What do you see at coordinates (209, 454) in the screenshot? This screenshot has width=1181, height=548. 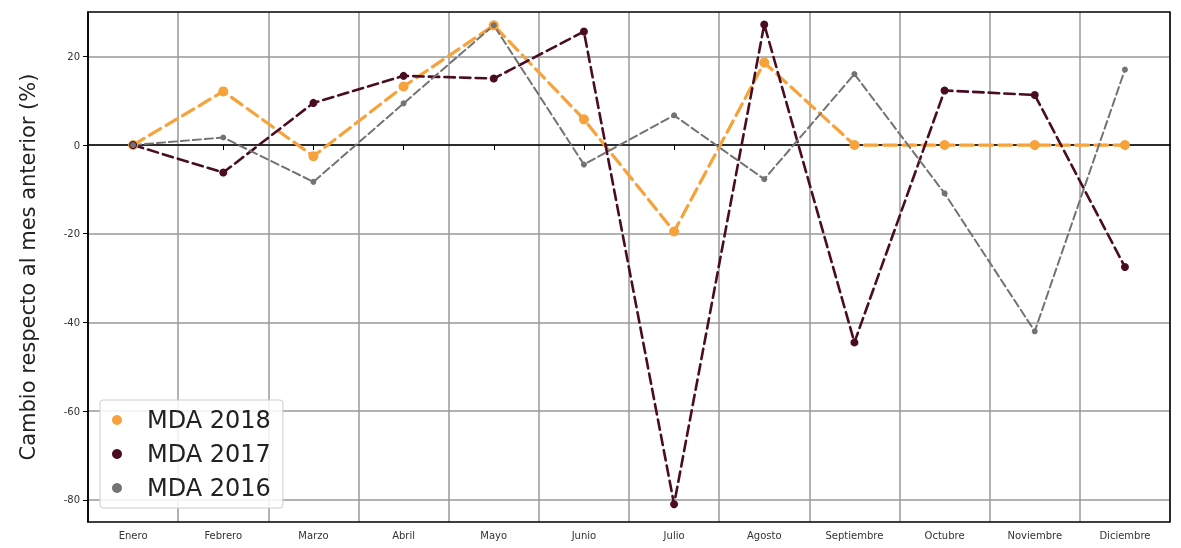 I see `legend-label: MDA 2017` at bounding box center [209, 454].